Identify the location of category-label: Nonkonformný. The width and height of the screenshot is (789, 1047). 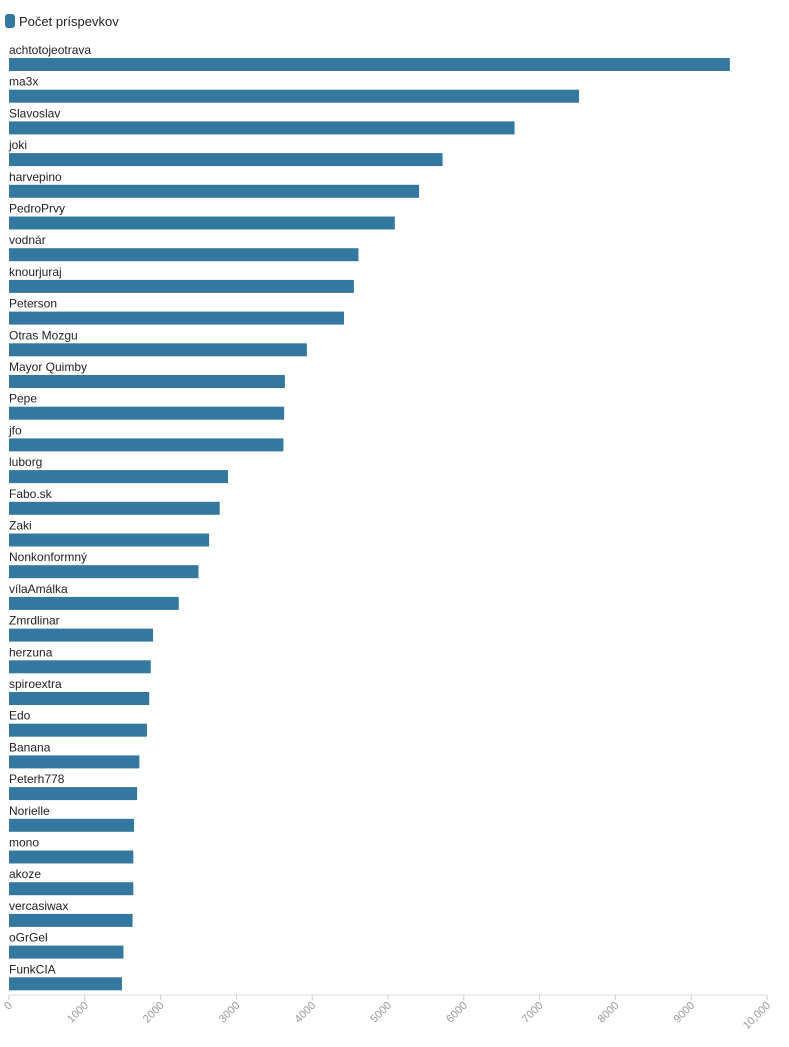
(48, 557).